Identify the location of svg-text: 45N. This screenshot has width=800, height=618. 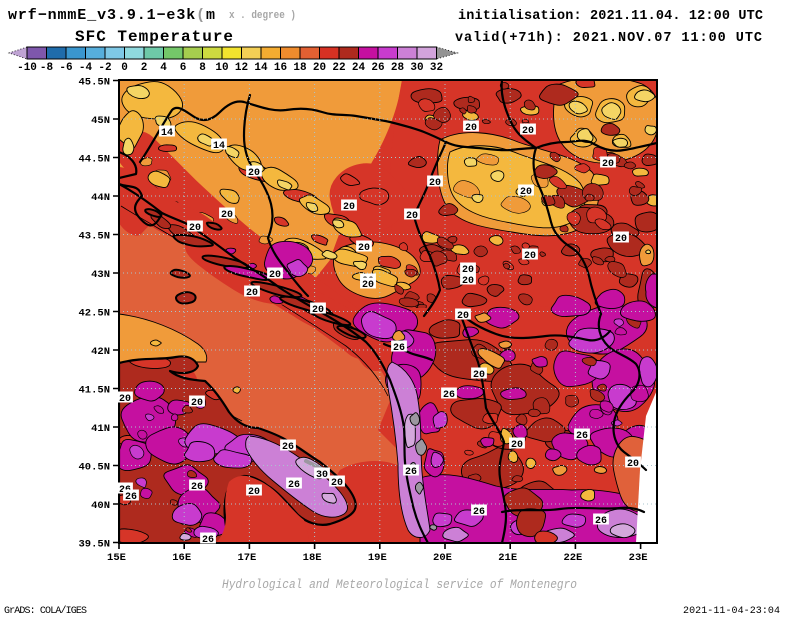
(100, 121).